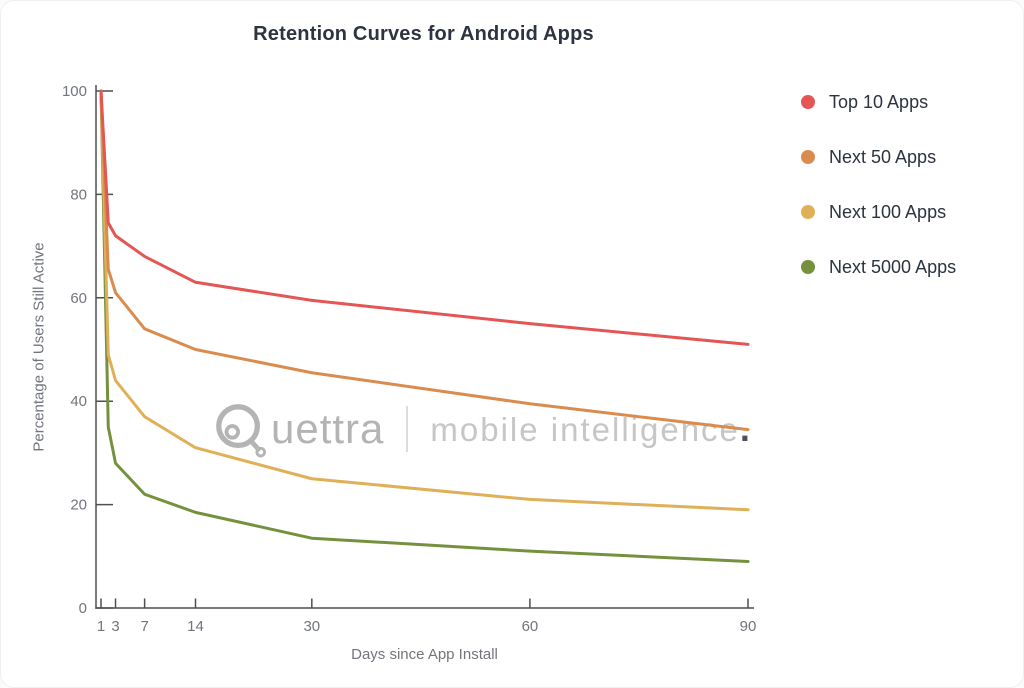 This screenshot has width=1024, height=688. Describe the element at coordinates (311, 626) in the screenshot. I see `x-tick-label: 30` at that location.